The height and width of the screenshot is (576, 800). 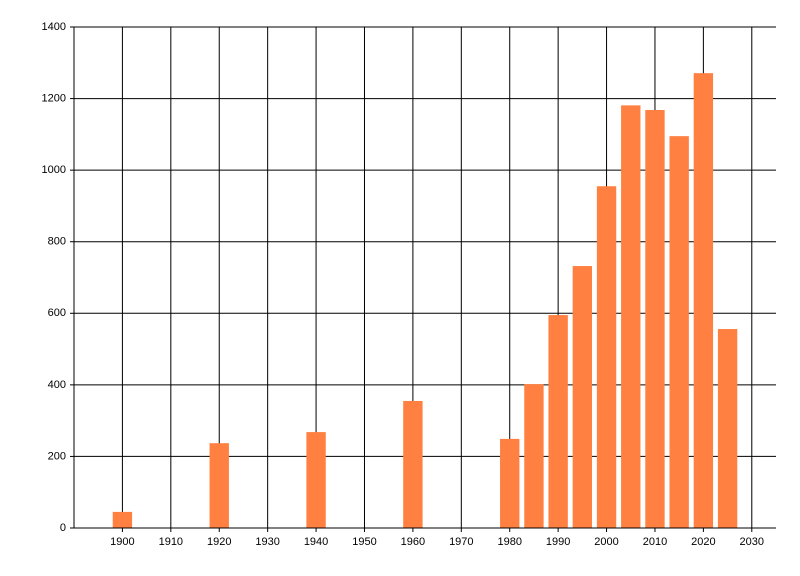 What do you see at coordinates (54, 98) in the screenshot?
I see `y-tick-label: 1200` at bounding box center [54, 98].